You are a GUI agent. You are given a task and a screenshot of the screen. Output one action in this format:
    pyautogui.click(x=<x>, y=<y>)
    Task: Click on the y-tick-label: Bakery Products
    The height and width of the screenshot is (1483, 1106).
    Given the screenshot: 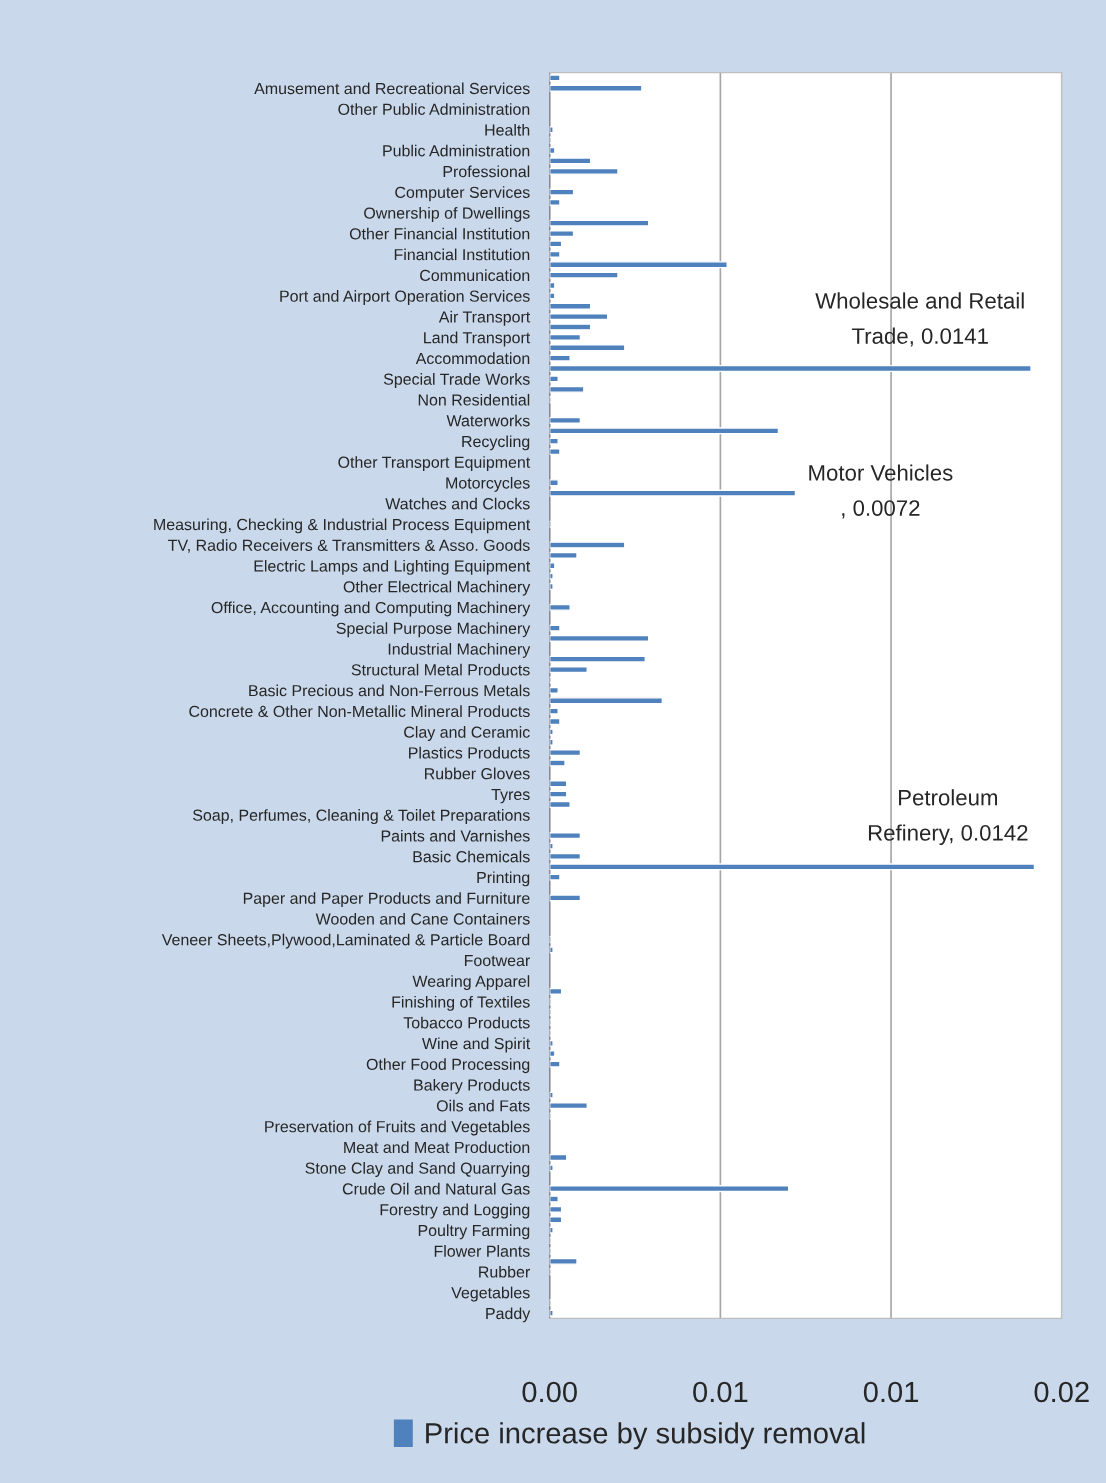 What is the action you would take?
    pyautogui.click(x=472, y=1086)
    